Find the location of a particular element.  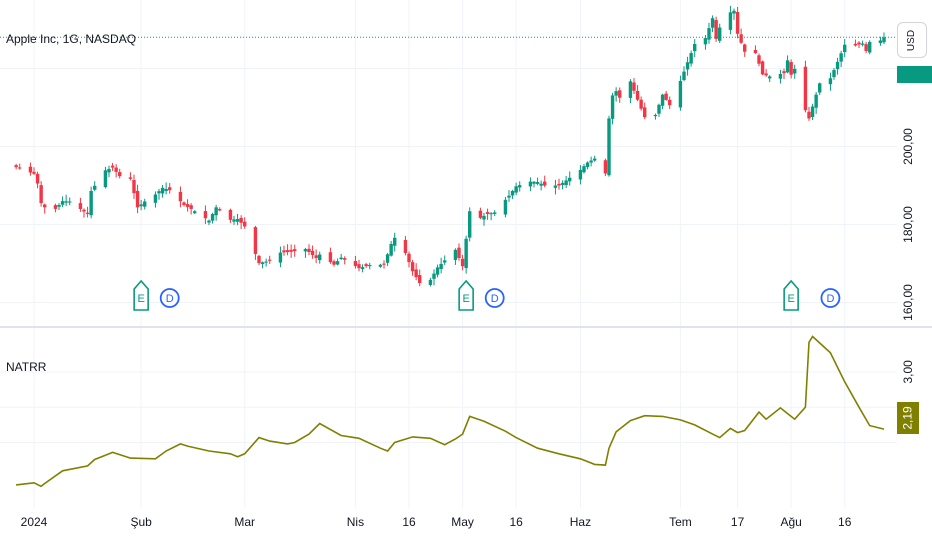

indicator-value-label: 2,19 is located at coordinates (908, 418).